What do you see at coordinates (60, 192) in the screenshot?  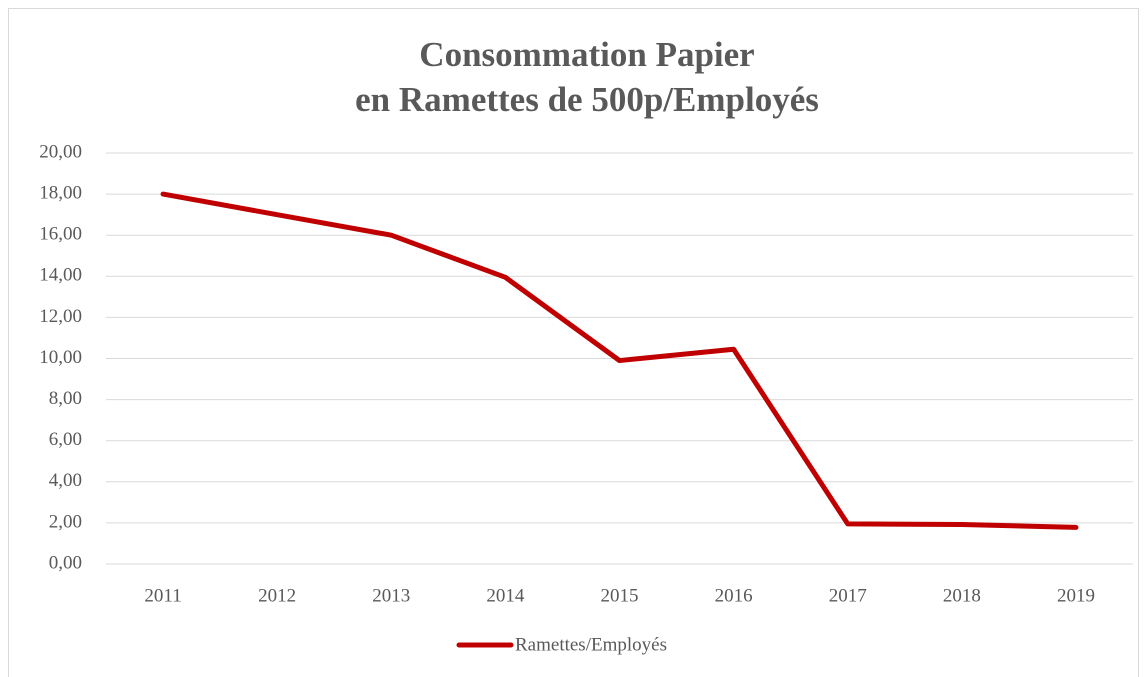 I see `y-tick-label: 18,00` at bounding box center [60, 192].